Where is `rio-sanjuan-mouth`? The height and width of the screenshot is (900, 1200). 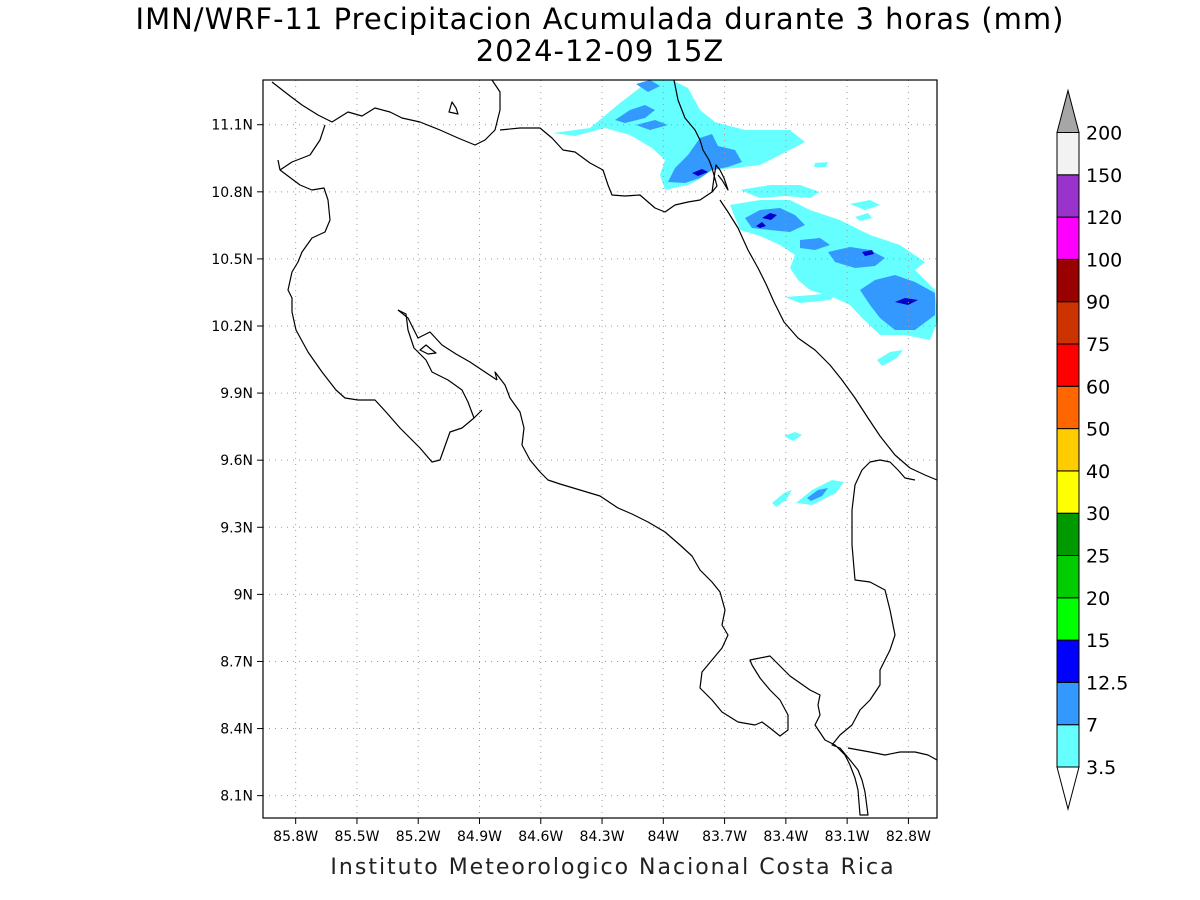
rio-sanjuan-mouth is located at coordinates (720, 178).